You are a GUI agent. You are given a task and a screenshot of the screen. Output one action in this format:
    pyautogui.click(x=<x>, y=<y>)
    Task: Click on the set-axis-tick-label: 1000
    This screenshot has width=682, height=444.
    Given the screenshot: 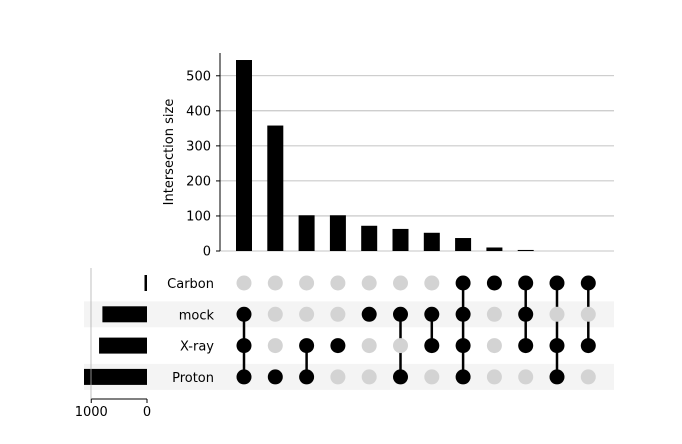 What is the action you would take?
    pyautogui.click(x=91, y=412)
    